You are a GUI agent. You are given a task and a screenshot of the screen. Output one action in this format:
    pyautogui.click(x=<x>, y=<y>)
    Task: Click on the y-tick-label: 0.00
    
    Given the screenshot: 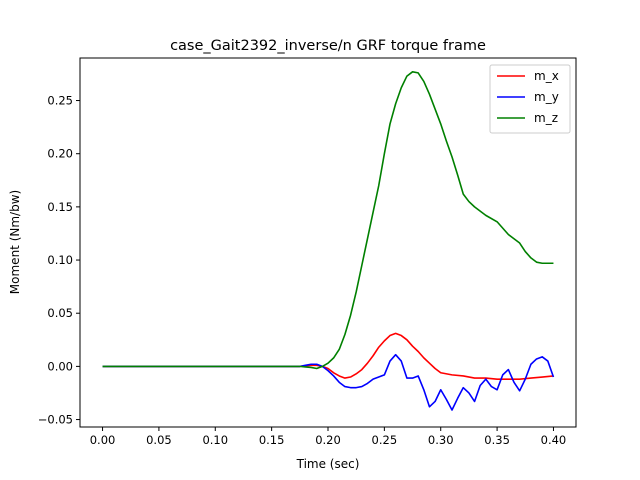 What is the action you would take?
    pyautogui.click(x=60, y=366)
    